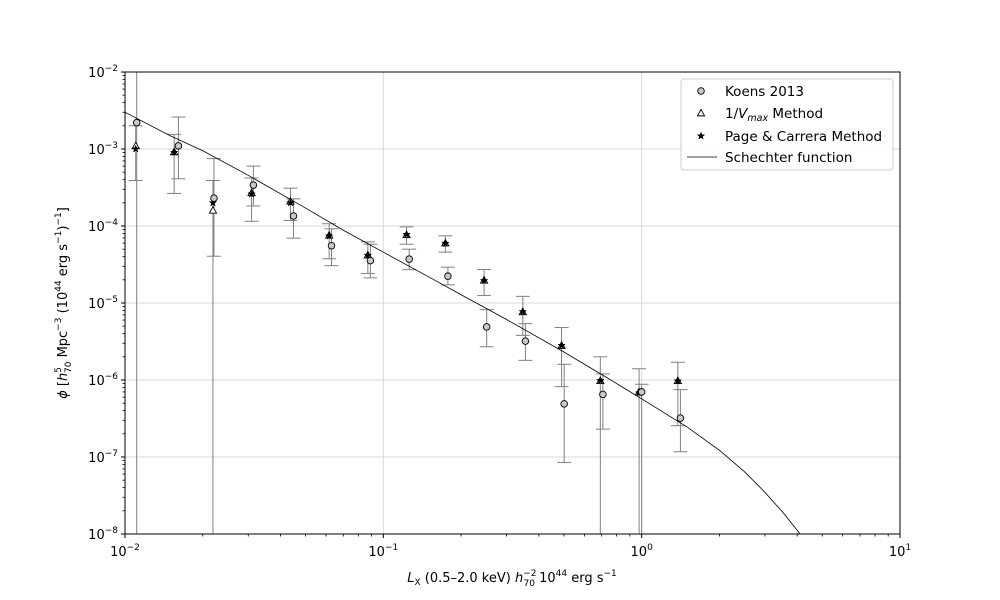 Image resolution: width=1000 pixels, height=600 pixels. Describe the element at coordinates (764, 92) in the screenshot. I see `legend-label-koens: Koens 2013` at that location.